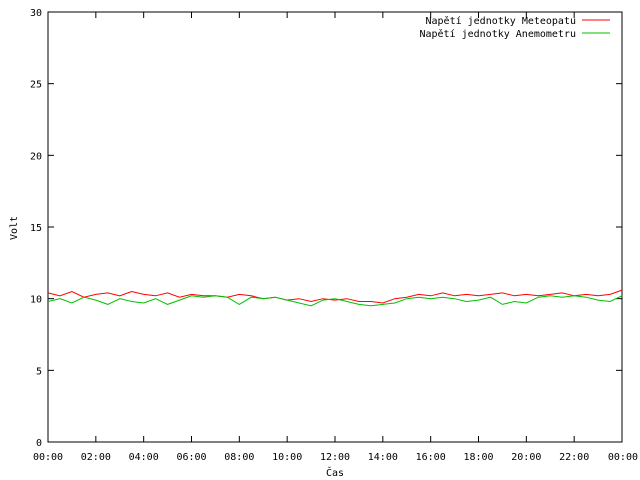 This screenshot has width=640, height=480. Describe the element at coordinates (191, 457) in the screenshot. I see `x-tick-label: 06:00` at that location.